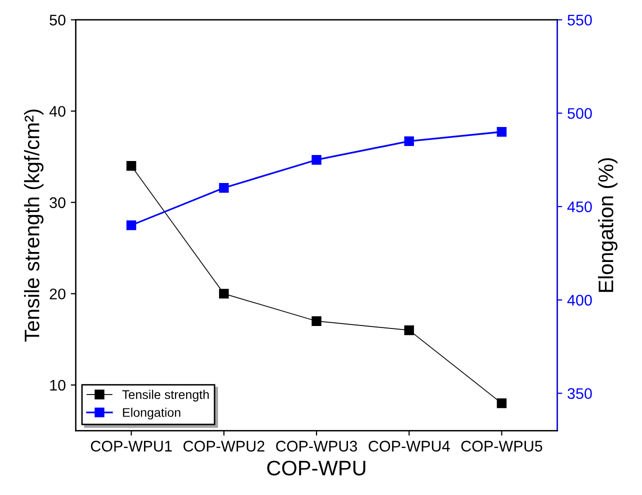 The height and width of the screenshot is (495, 642). Describe the element at coordinates (409, 446) in the screenshot. I see `x-tick-label: COP-WPU4` at that location.